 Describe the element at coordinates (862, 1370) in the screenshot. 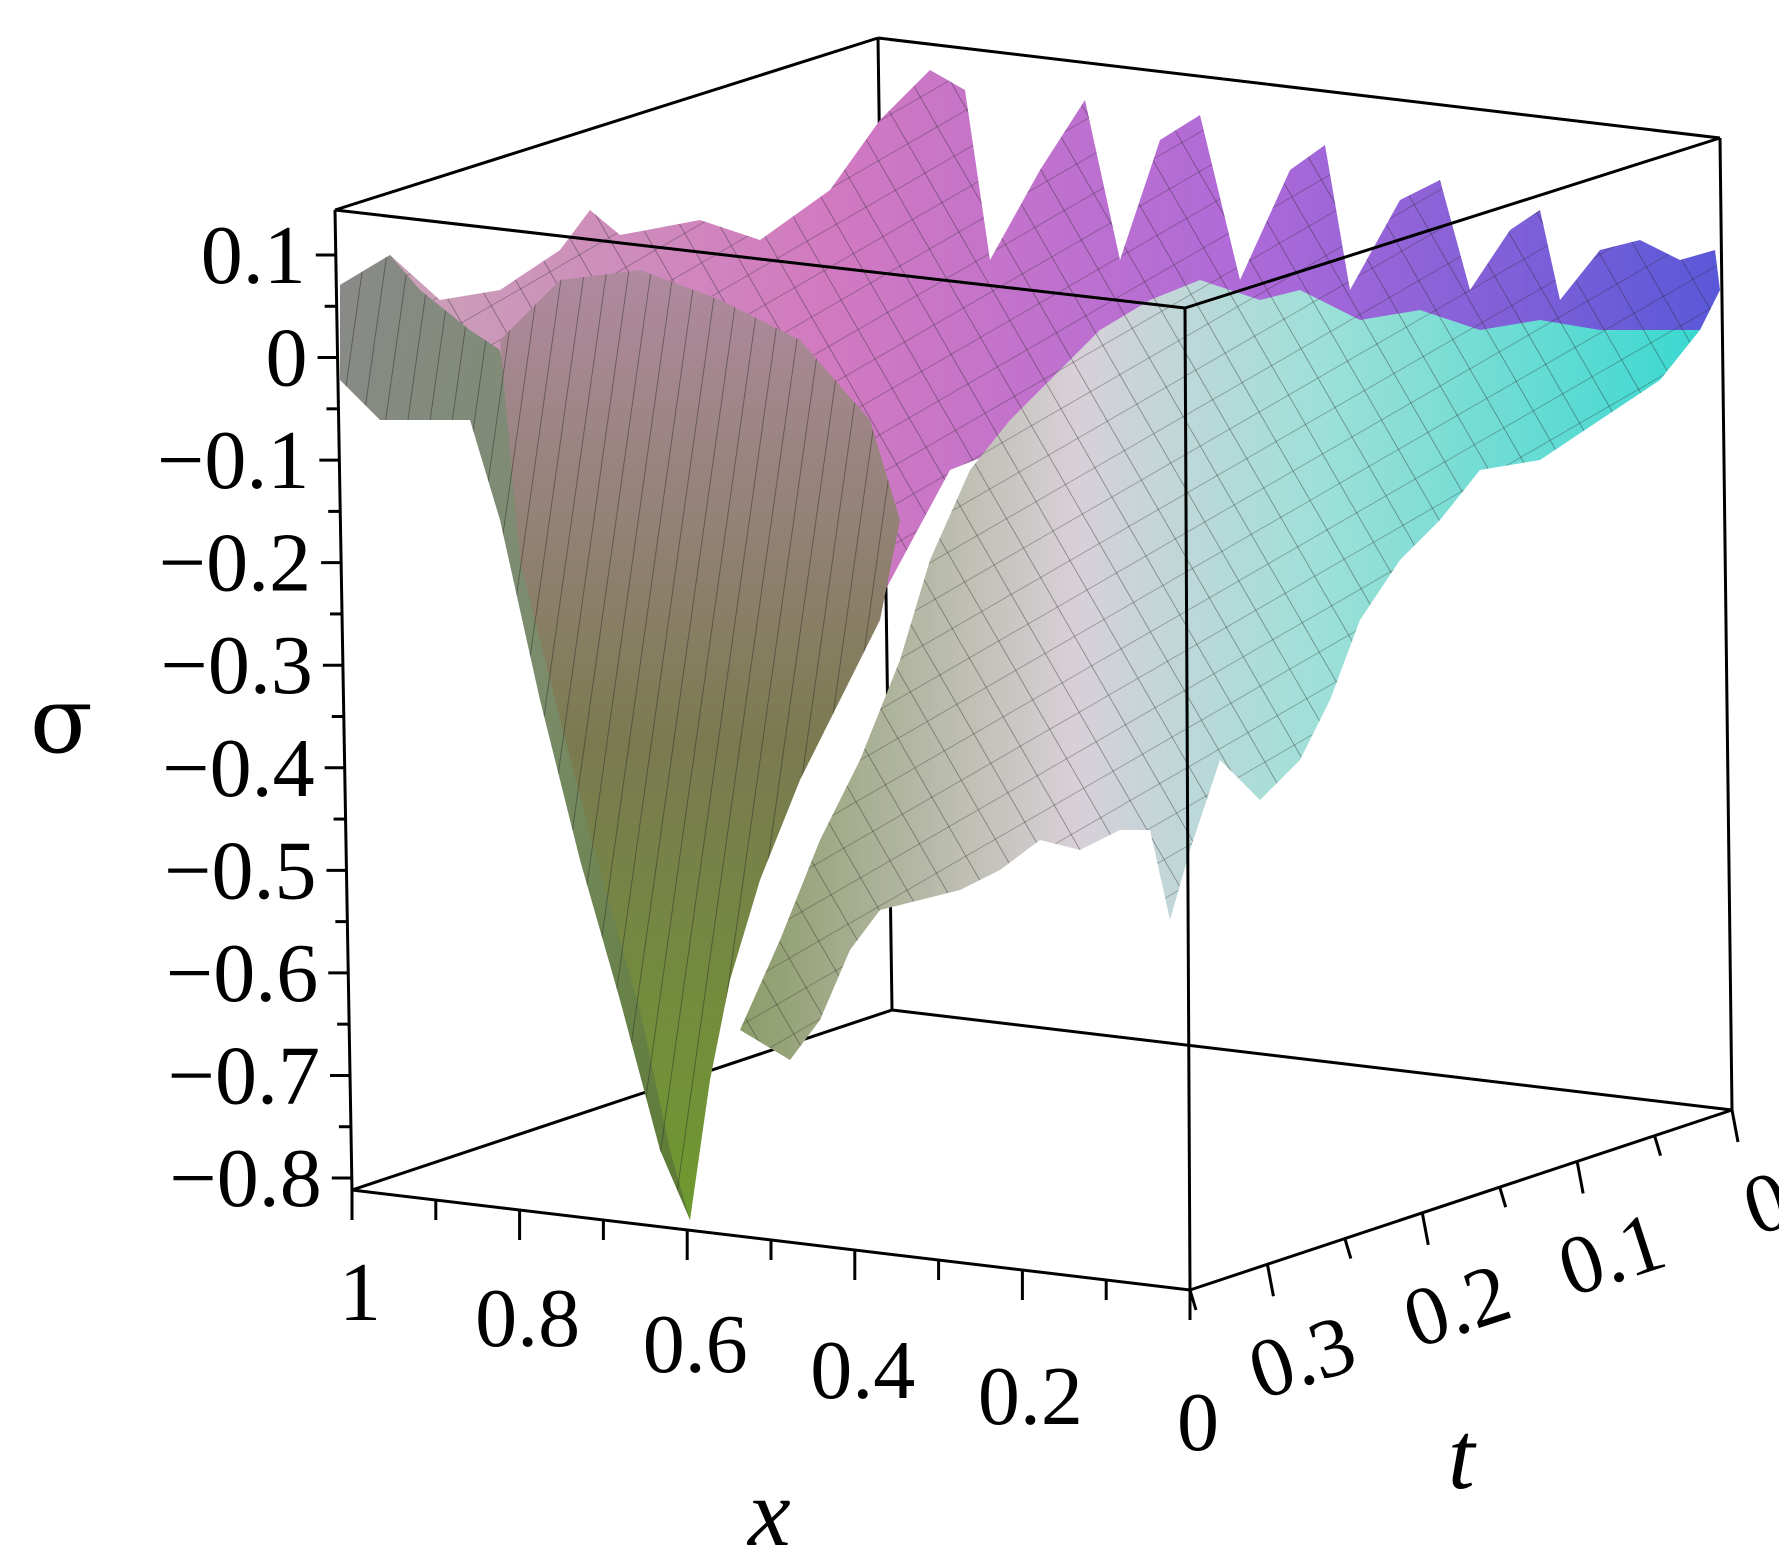

I see `x-tick-label: 0.4` at that location.